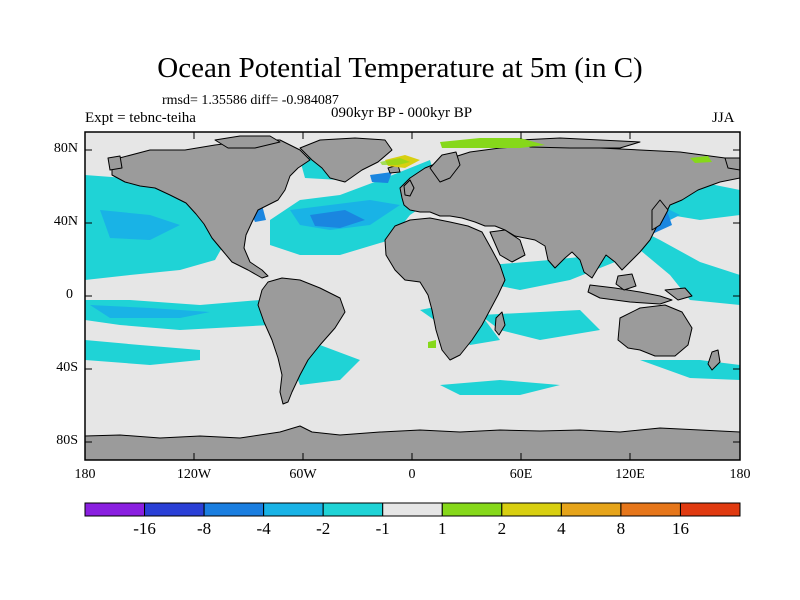 The image size is (800, 600). Describe the element at coordinates (626, 282) in the screenshot. I see `borneo` at that location.